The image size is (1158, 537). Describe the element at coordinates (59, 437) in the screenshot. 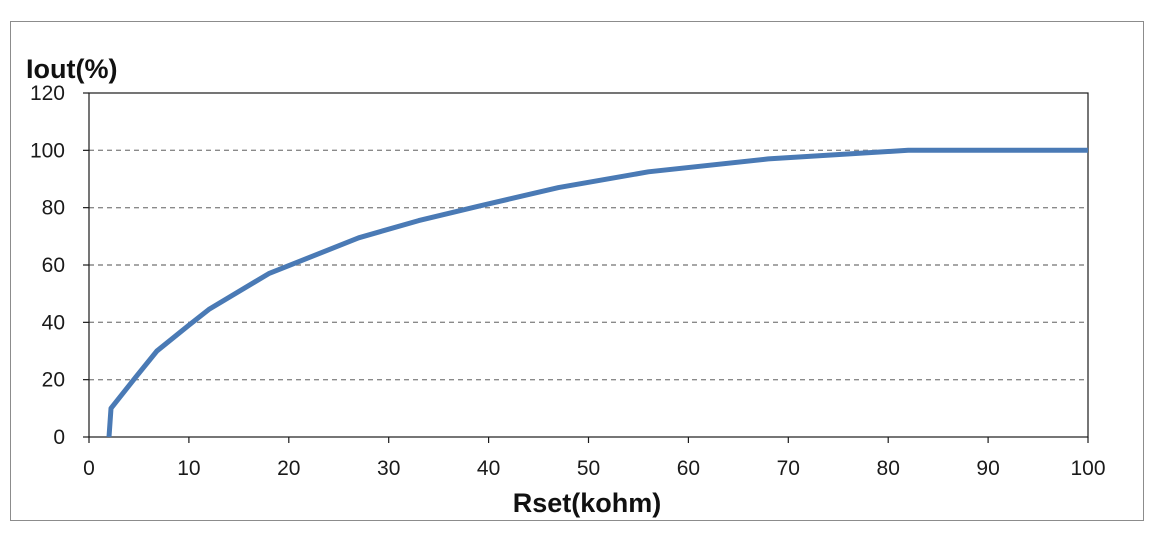

I see `y-tick-label-0: 0` at that location.